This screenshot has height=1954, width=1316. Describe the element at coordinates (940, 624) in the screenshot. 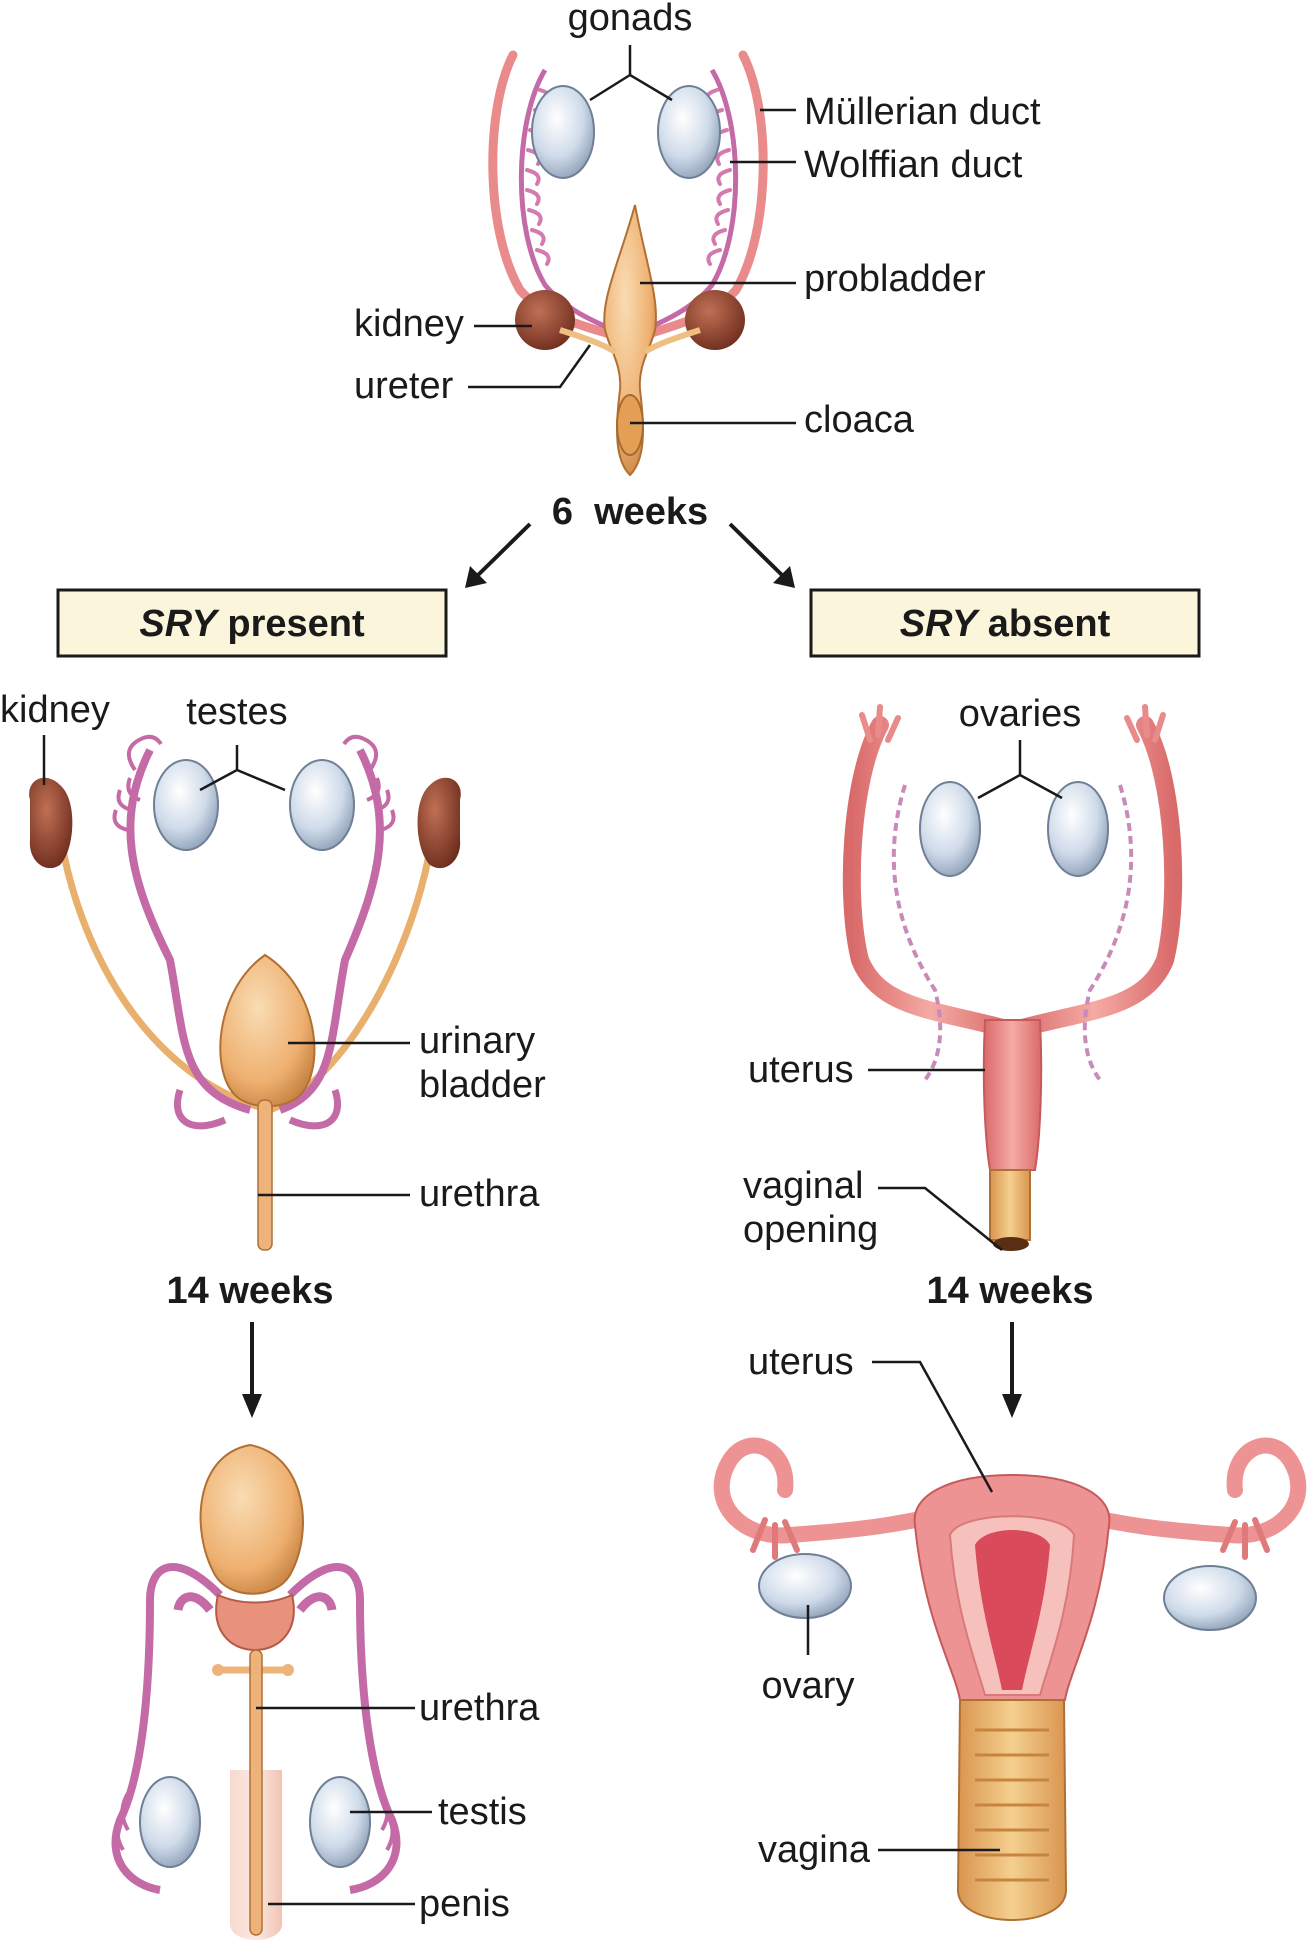

I see `sry-absent-gene: SRY` at that location.